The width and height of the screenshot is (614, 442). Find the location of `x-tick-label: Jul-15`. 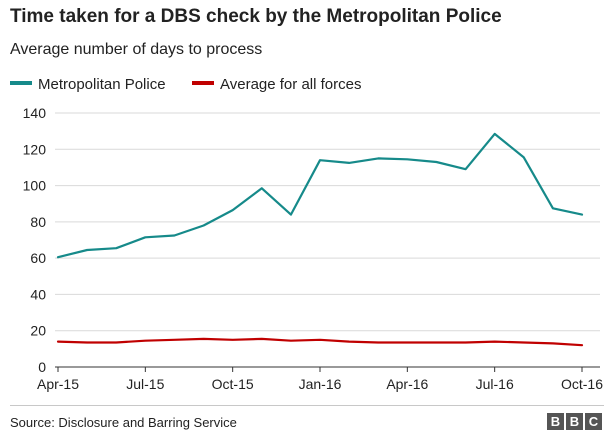

x-tick-label: Jul-15 is located at coordinates (145, 384).